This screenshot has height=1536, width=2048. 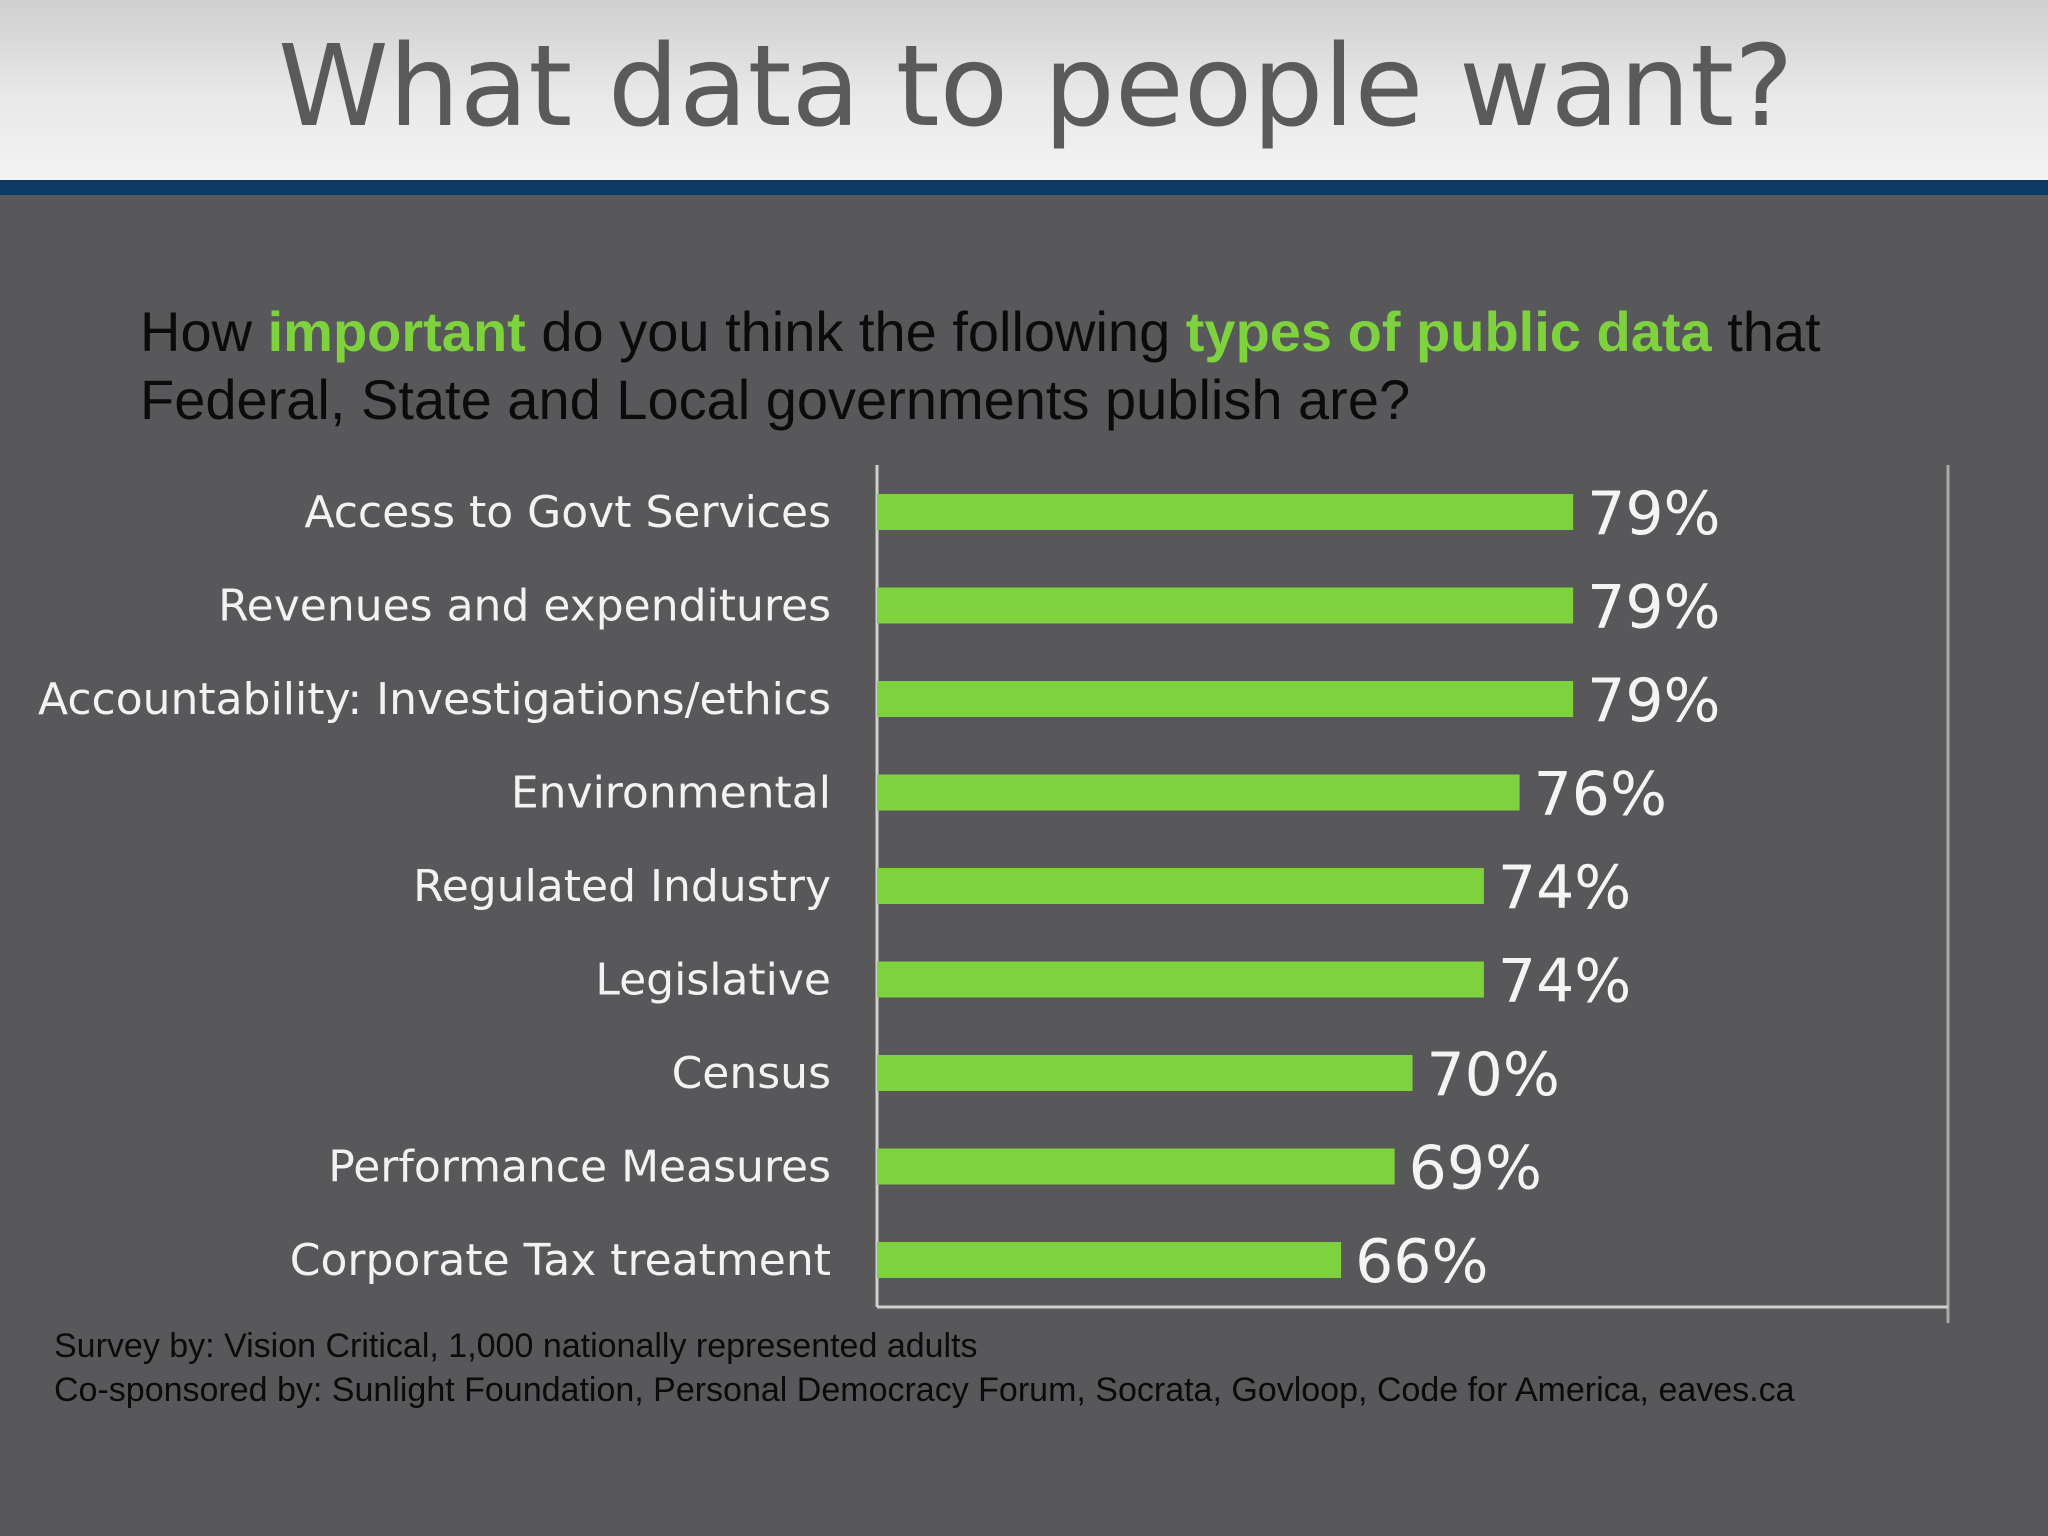 I want to click on question-highlight-types: types of public data, so click(x=1448, y=331).